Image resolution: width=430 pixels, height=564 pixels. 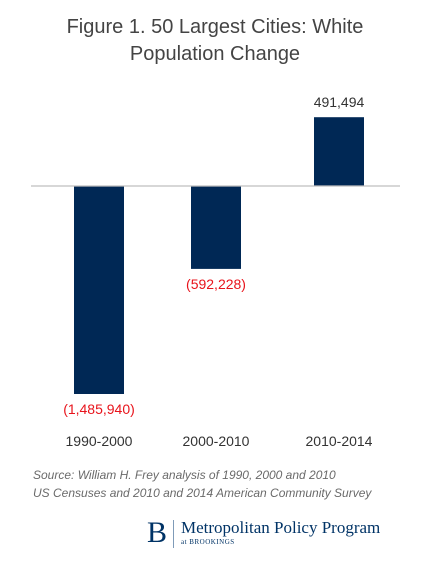 What do you see at coordinates (99, 290) in the screenshot?
I see `bar-1990-2000` at bounding box center [99, 290].